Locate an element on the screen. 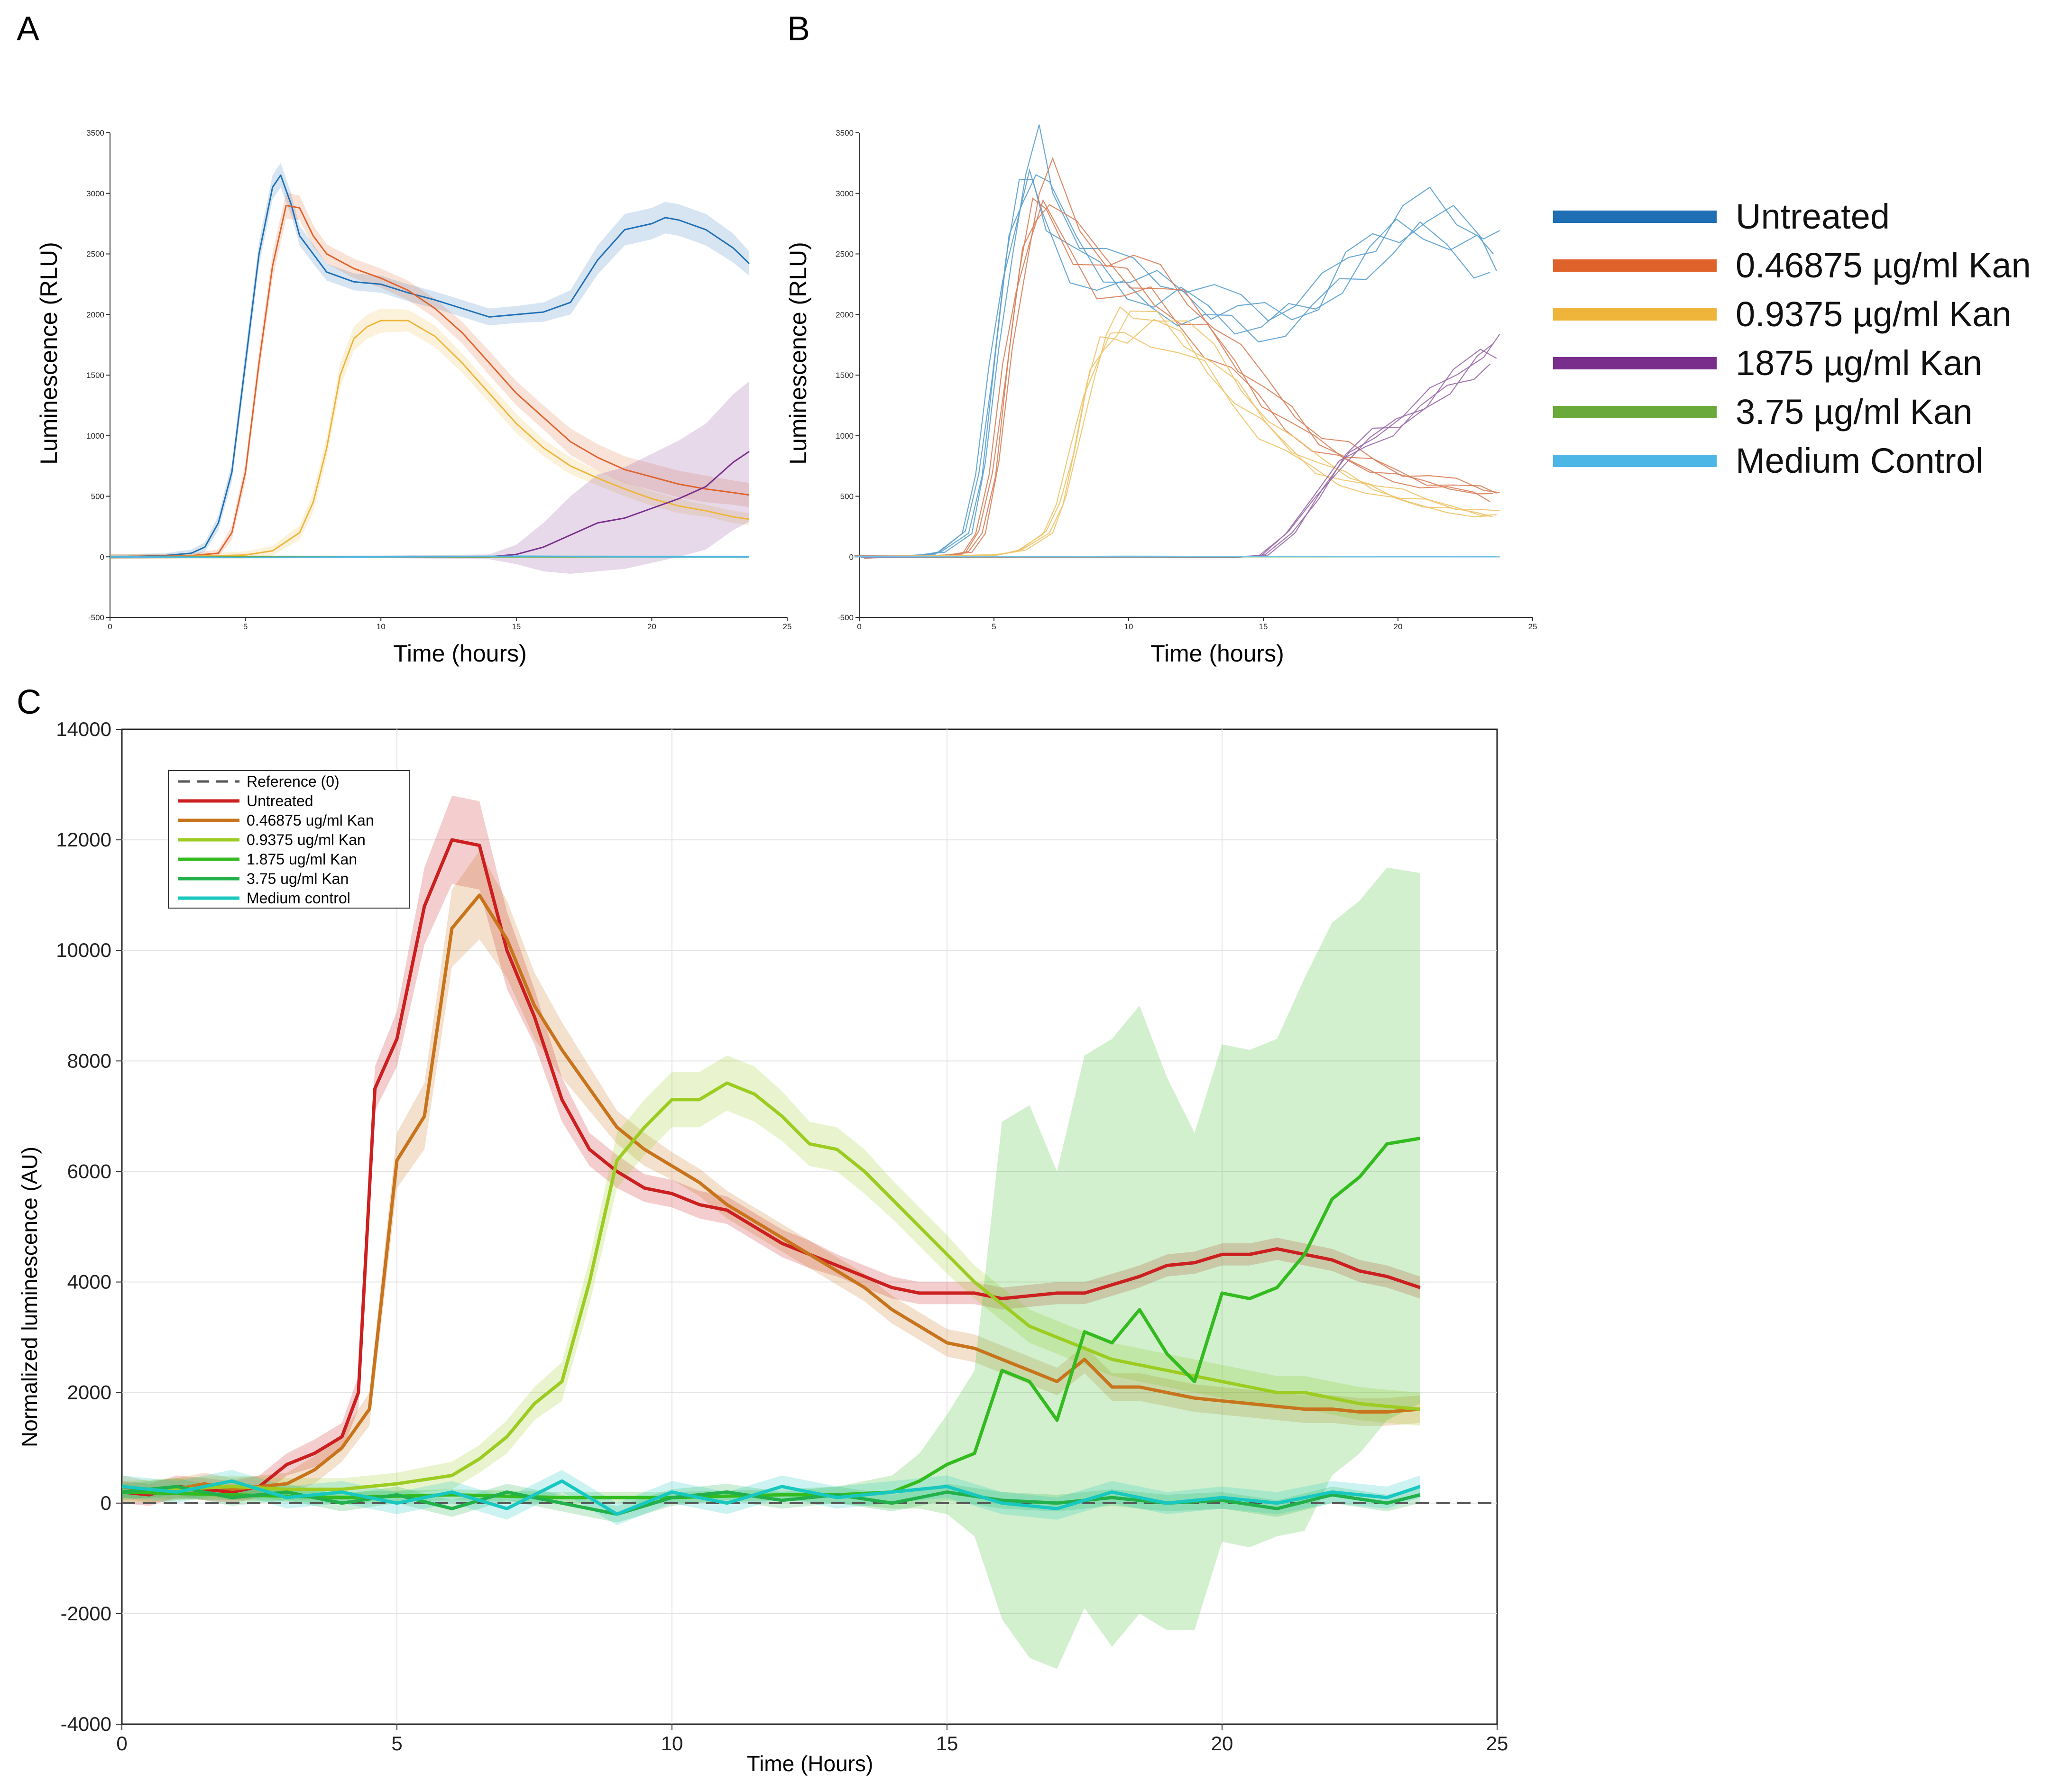 This screenshot has width=2069, height=1792. legend-label: 0.9375 µg/ml Kan is located at coordinates (1874, 314).